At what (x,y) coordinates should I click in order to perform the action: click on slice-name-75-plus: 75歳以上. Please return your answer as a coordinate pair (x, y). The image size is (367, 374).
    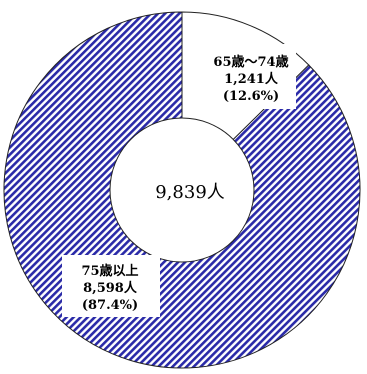
    Looking at the image, I should click on (109, 271).